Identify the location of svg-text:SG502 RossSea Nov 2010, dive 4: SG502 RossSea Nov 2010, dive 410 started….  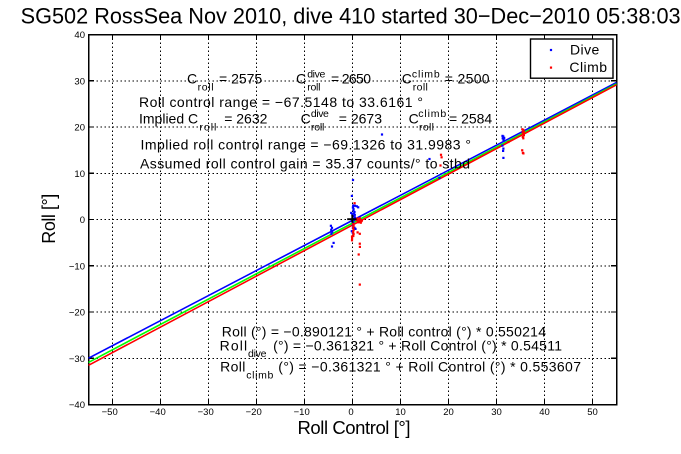
(351, 16).